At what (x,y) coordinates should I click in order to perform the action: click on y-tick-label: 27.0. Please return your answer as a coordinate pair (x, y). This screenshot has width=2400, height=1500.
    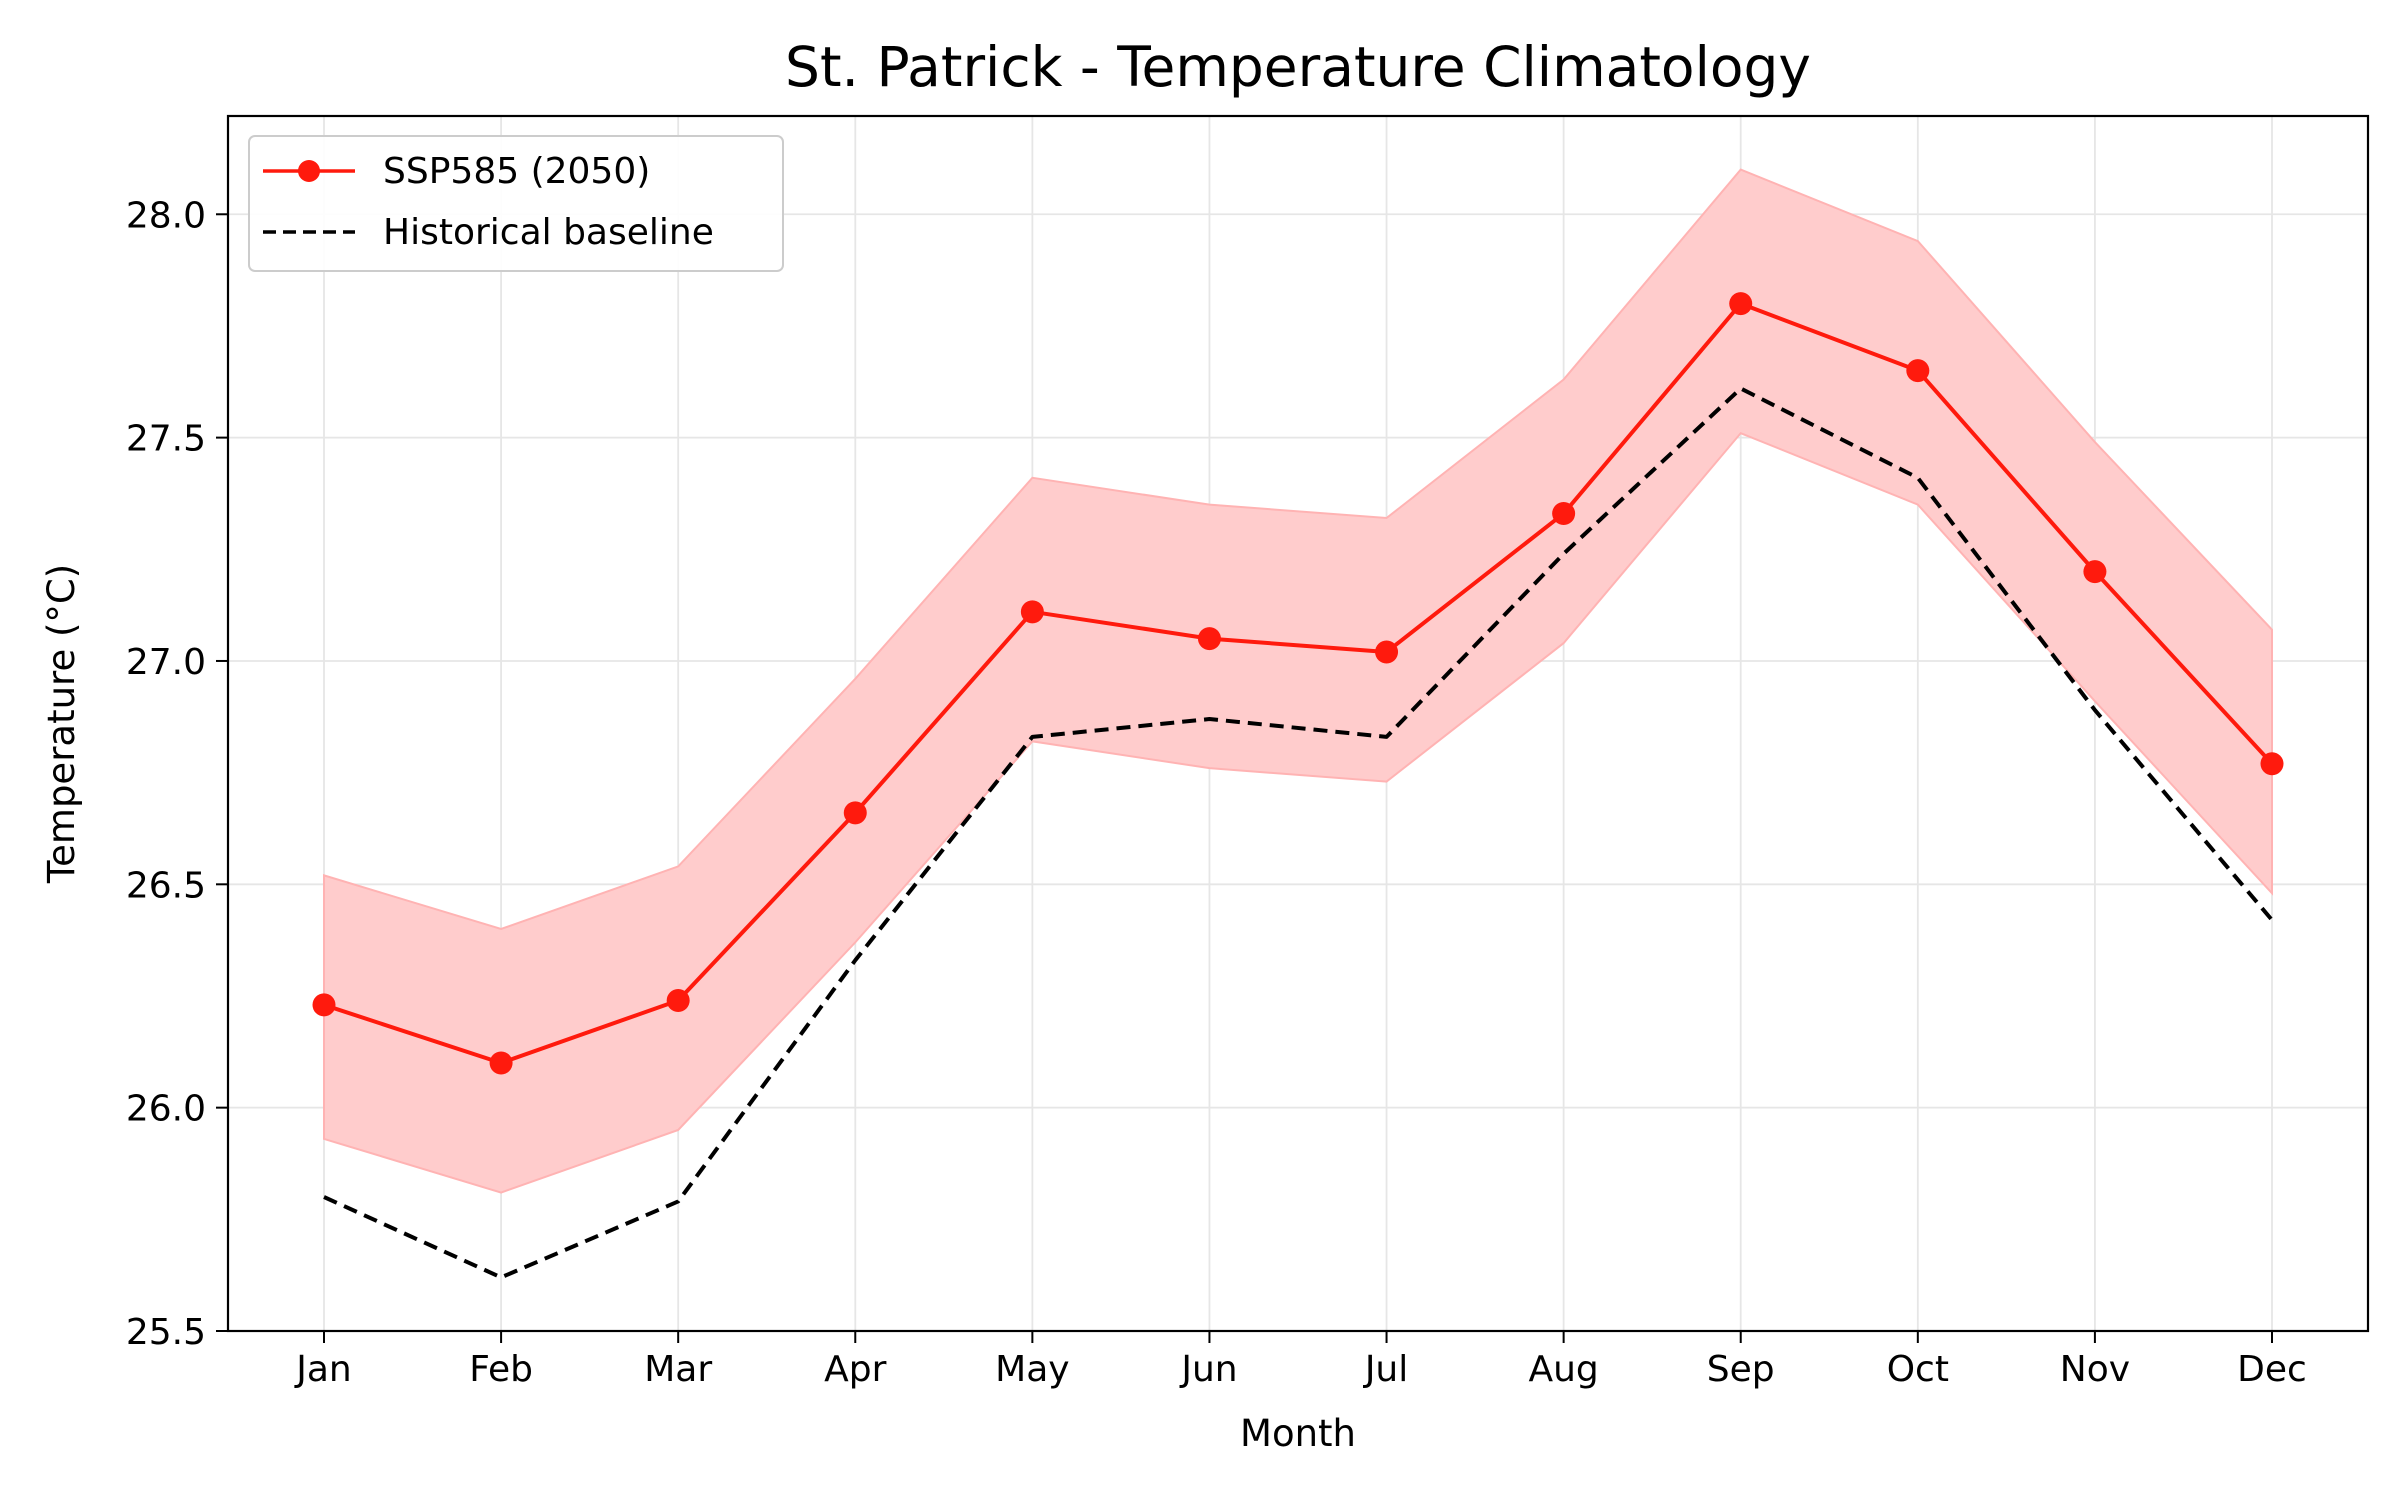
    Looking at the image, I should click on (166, 662).